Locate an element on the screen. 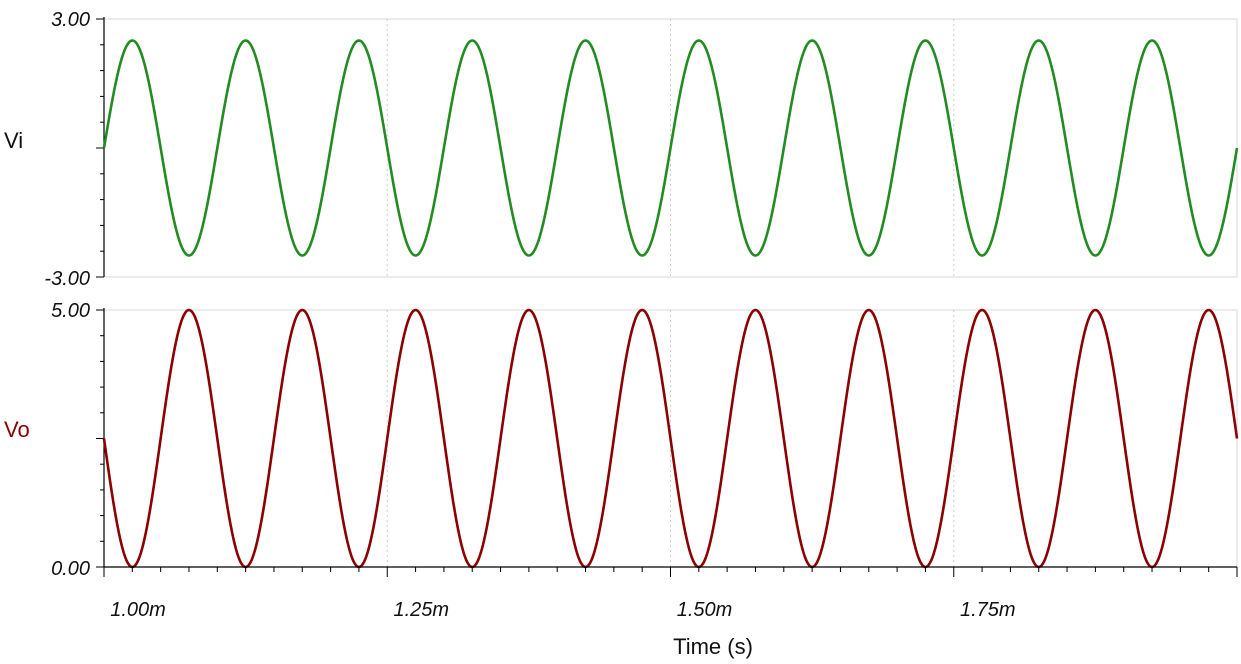  series-label-vi: Vi is located at coordinates (13, 140).